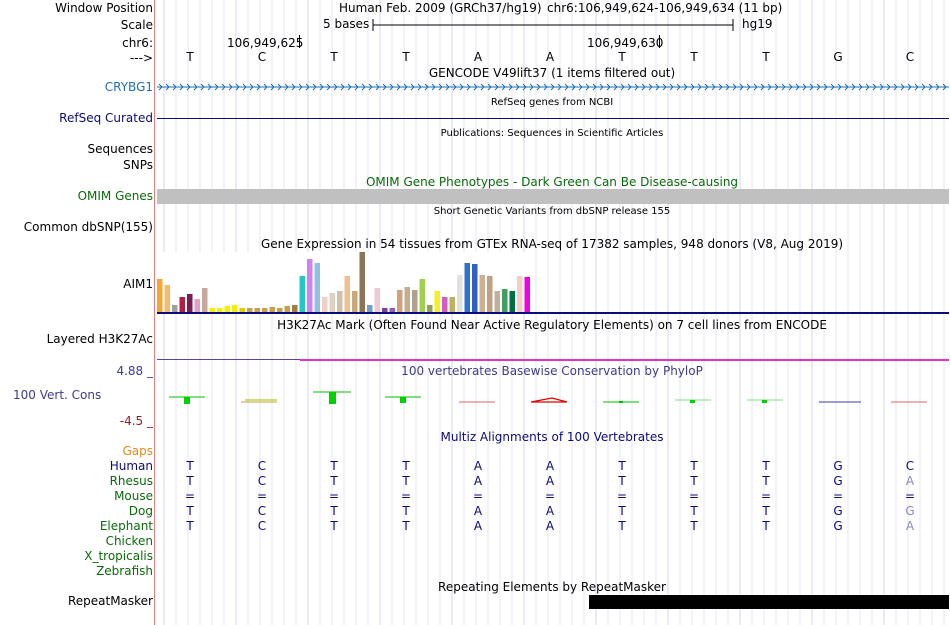 The width and height of the screenshot is (950, 625). What do you see at coordinates (88, 227) in the screenshot?
I see `dbsnp-track-label: Common dbSNP(155)` at bounding box center [88, 227].